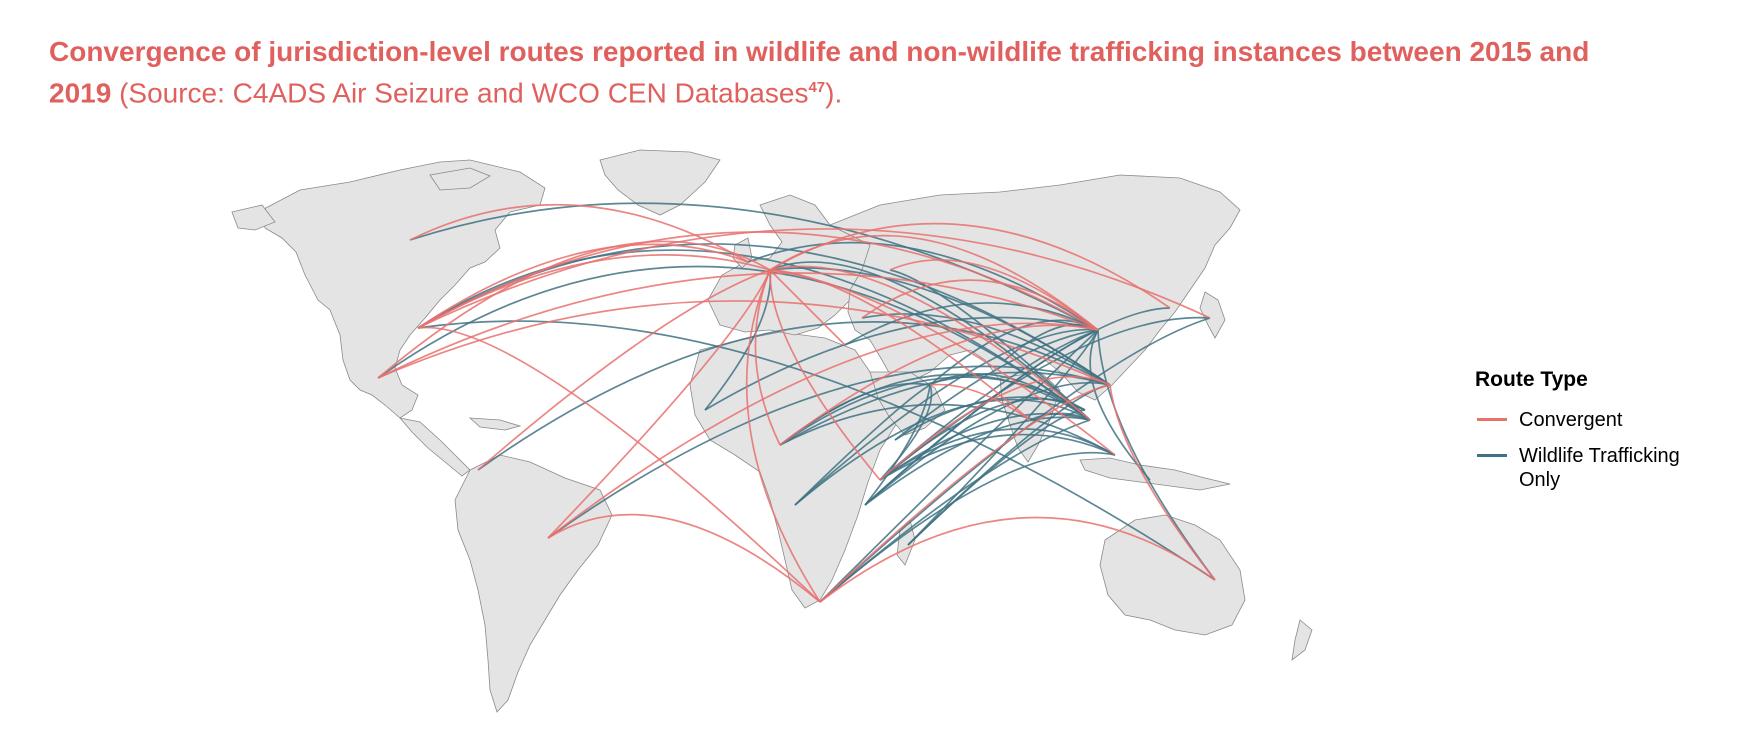 The image size is (1740, 748). What do you see at coordinates (1172, 575) in the screenshot?
I see `landmass-australia` at bounding box center [1172, 575].